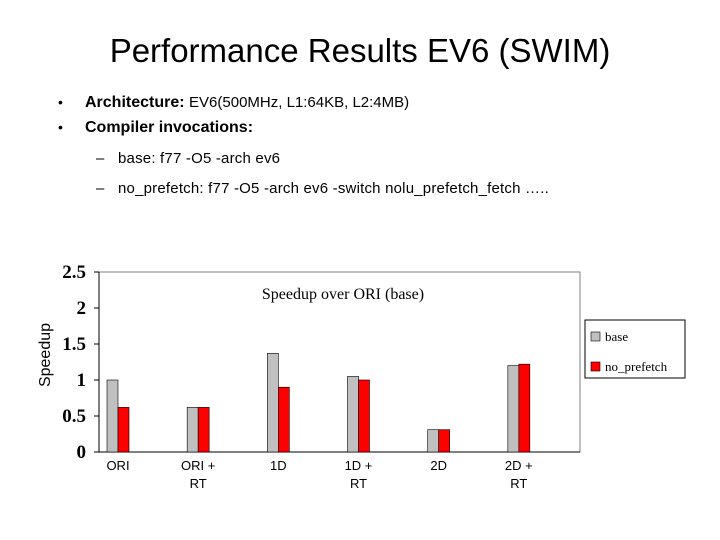 The width and height of the screenshot is (720, 540). Describe the element at coordinates (635, 349) in the screenshot. I see `legend` at that location.